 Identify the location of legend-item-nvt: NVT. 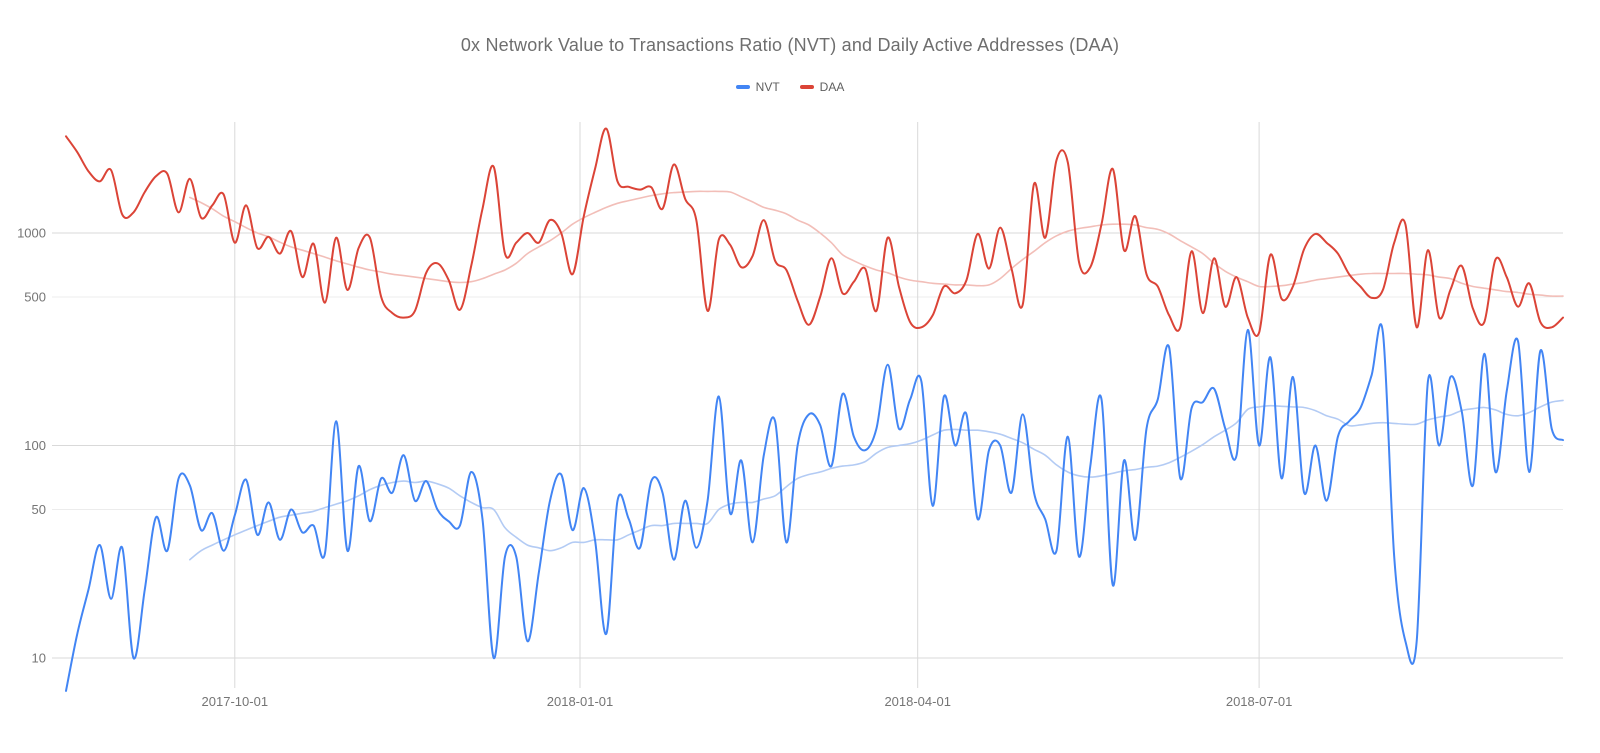
(757, 87).